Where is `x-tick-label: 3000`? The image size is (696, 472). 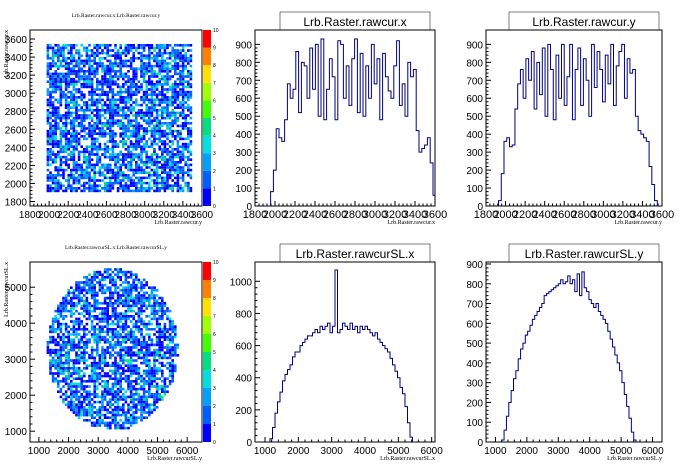 x-tick-label: 3000 is located at coordinates (145, 215).